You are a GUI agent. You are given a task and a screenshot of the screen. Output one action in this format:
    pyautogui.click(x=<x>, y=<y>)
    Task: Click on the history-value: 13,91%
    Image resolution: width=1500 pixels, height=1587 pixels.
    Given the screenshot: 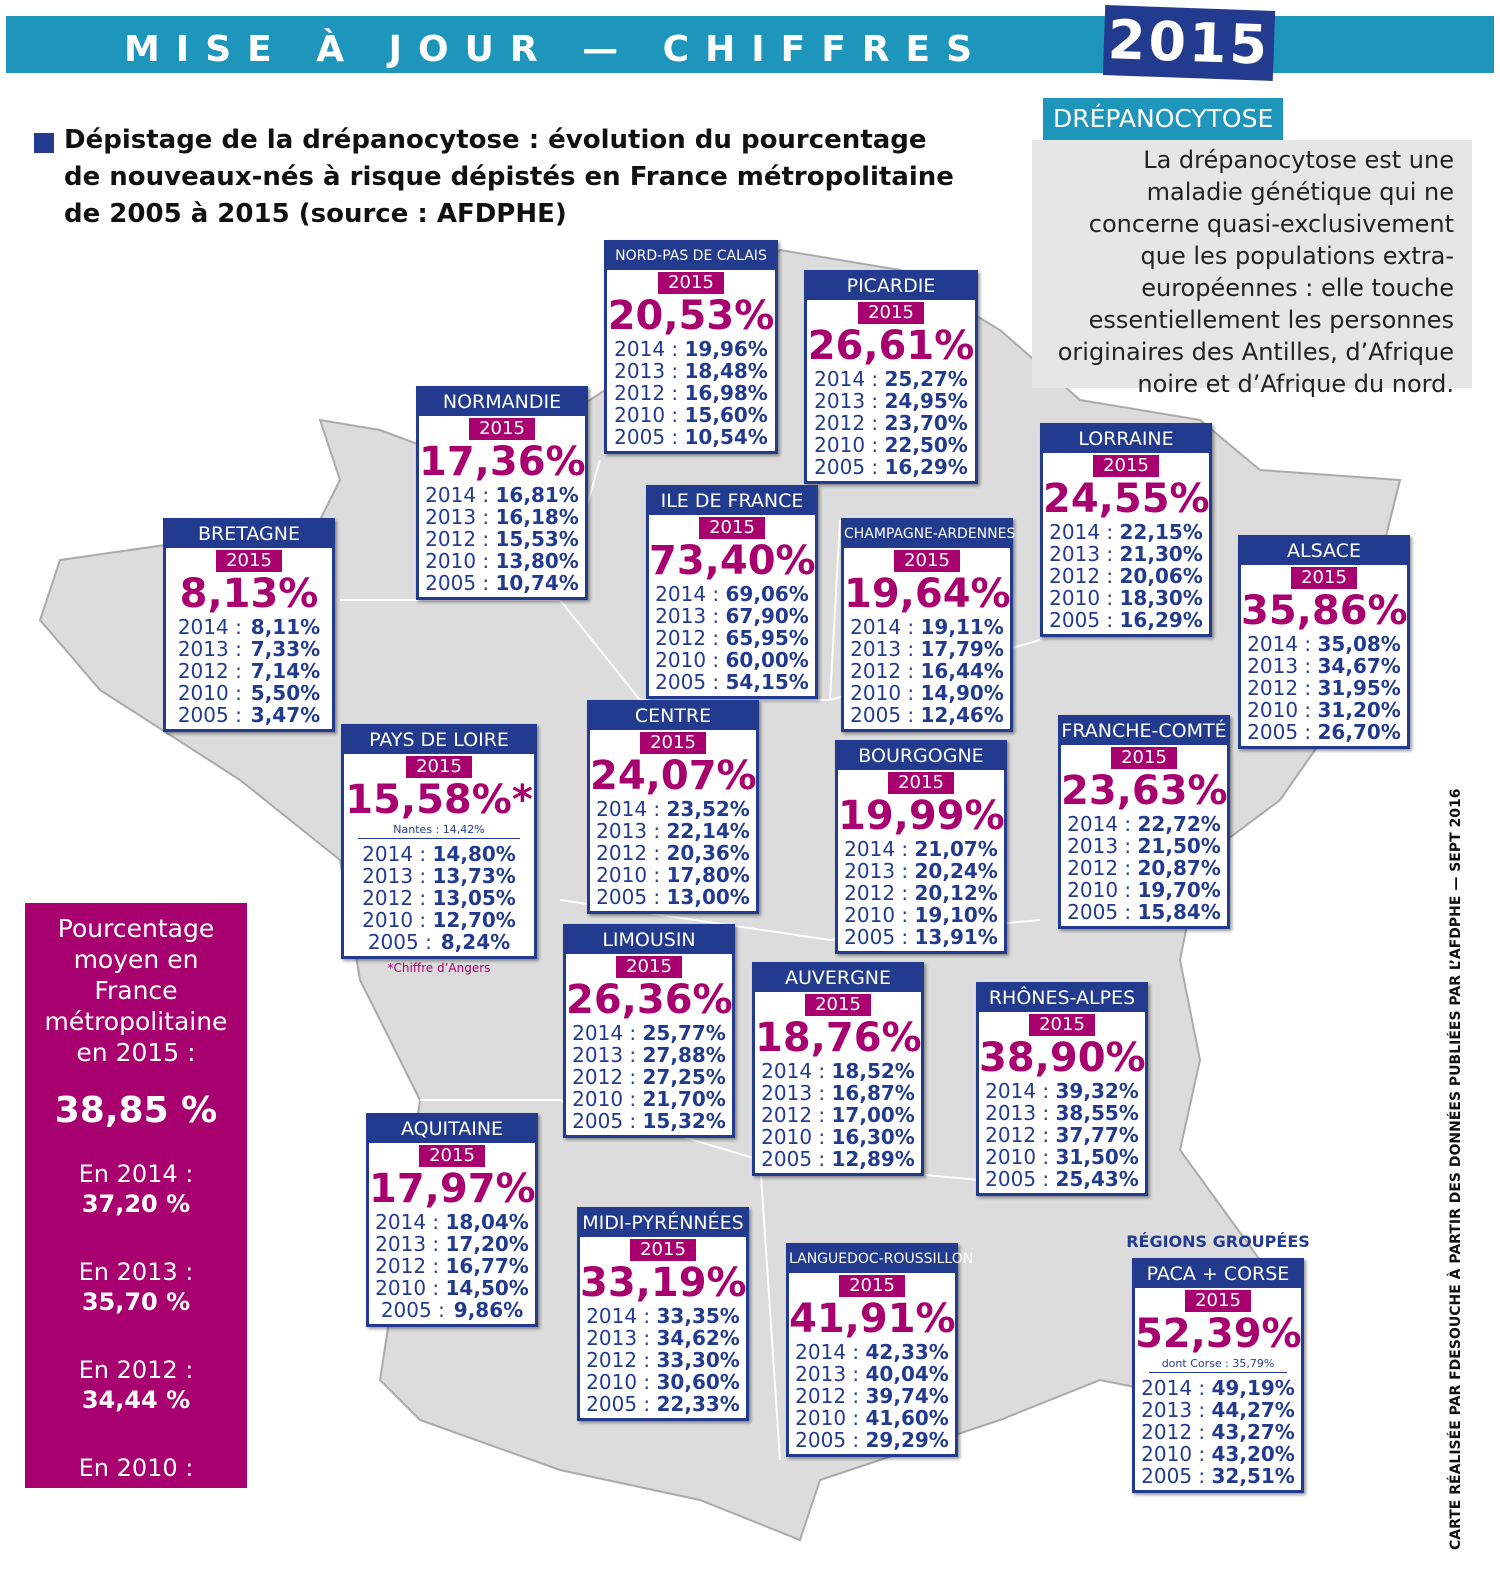 What is the action you would take?
    pyautogui.click(x=956, y=937)
    